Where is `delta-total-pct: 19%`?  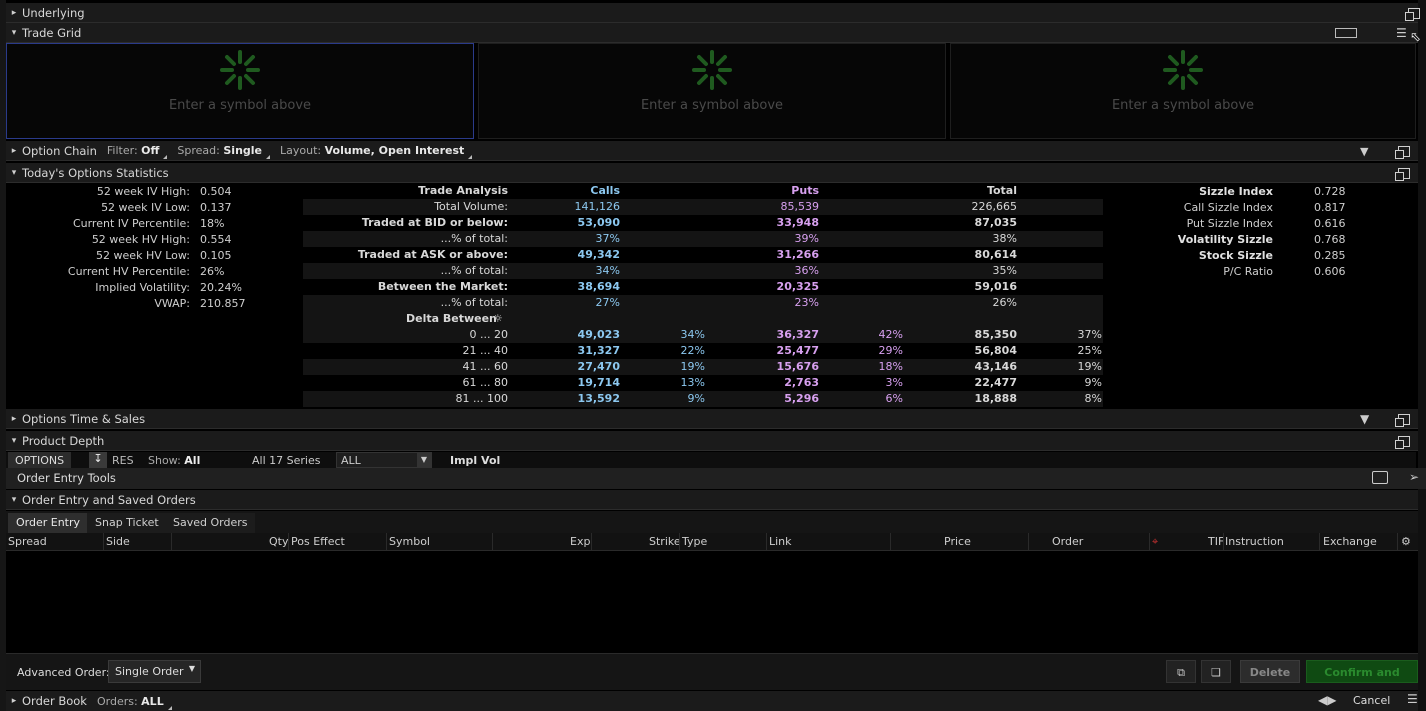
delta-total-pct: 19% is located at coordinates (1089, 366).